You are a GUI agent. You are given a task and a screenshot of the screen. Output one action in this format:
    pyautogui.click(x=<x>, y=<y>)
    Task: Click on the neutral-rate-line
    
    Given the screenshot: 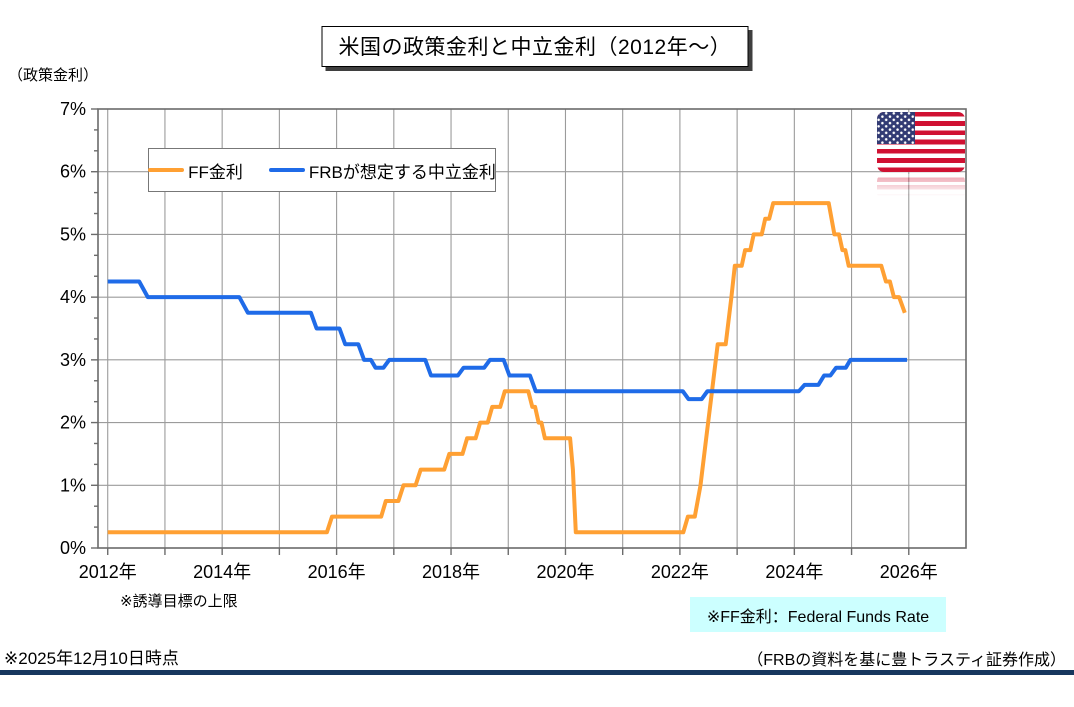 What is the action you would take?
    pyautogui.click(x=507, y=340)
    